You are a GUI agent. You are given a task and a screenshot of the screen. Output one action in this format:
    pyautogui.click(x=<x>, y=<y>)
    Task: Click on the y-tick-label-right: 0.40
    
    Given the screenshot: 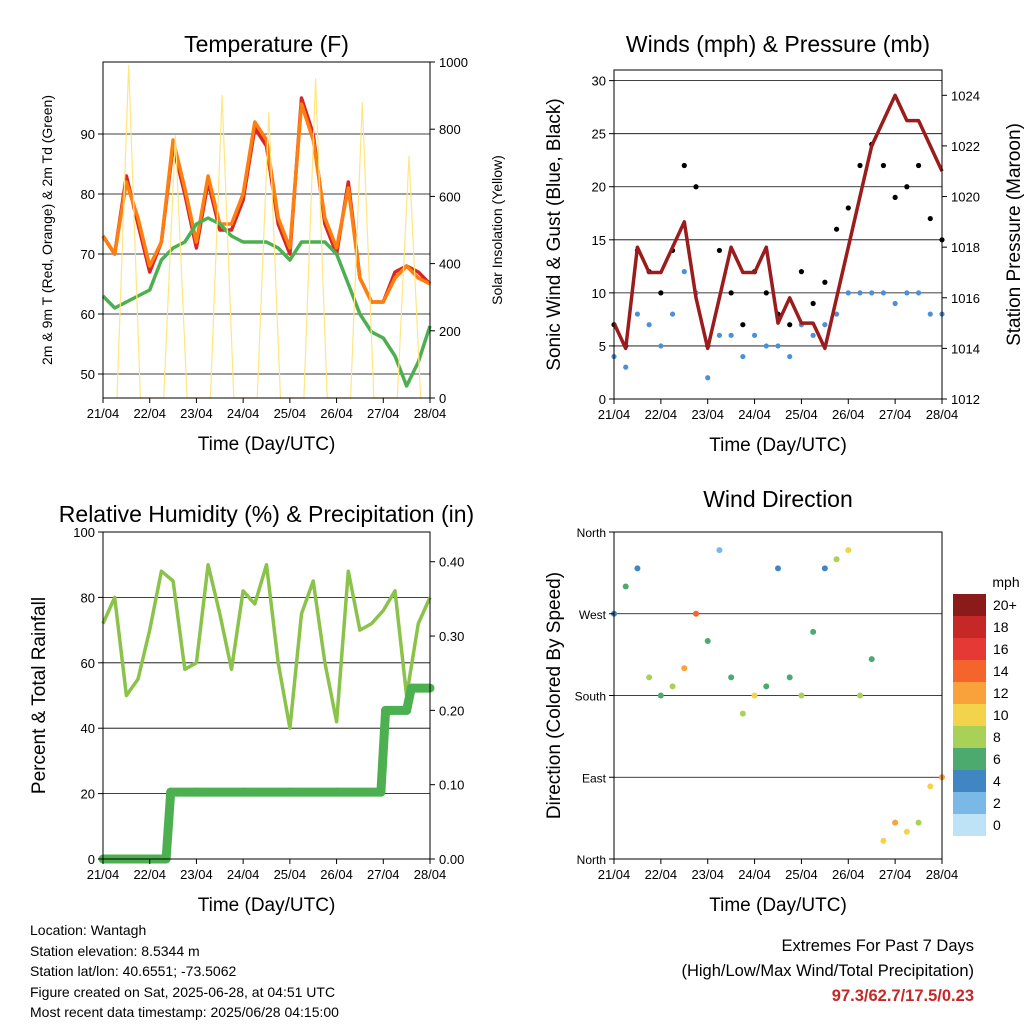 What is the action you would take?
    pyautogui.click(x=451, y=562)
    